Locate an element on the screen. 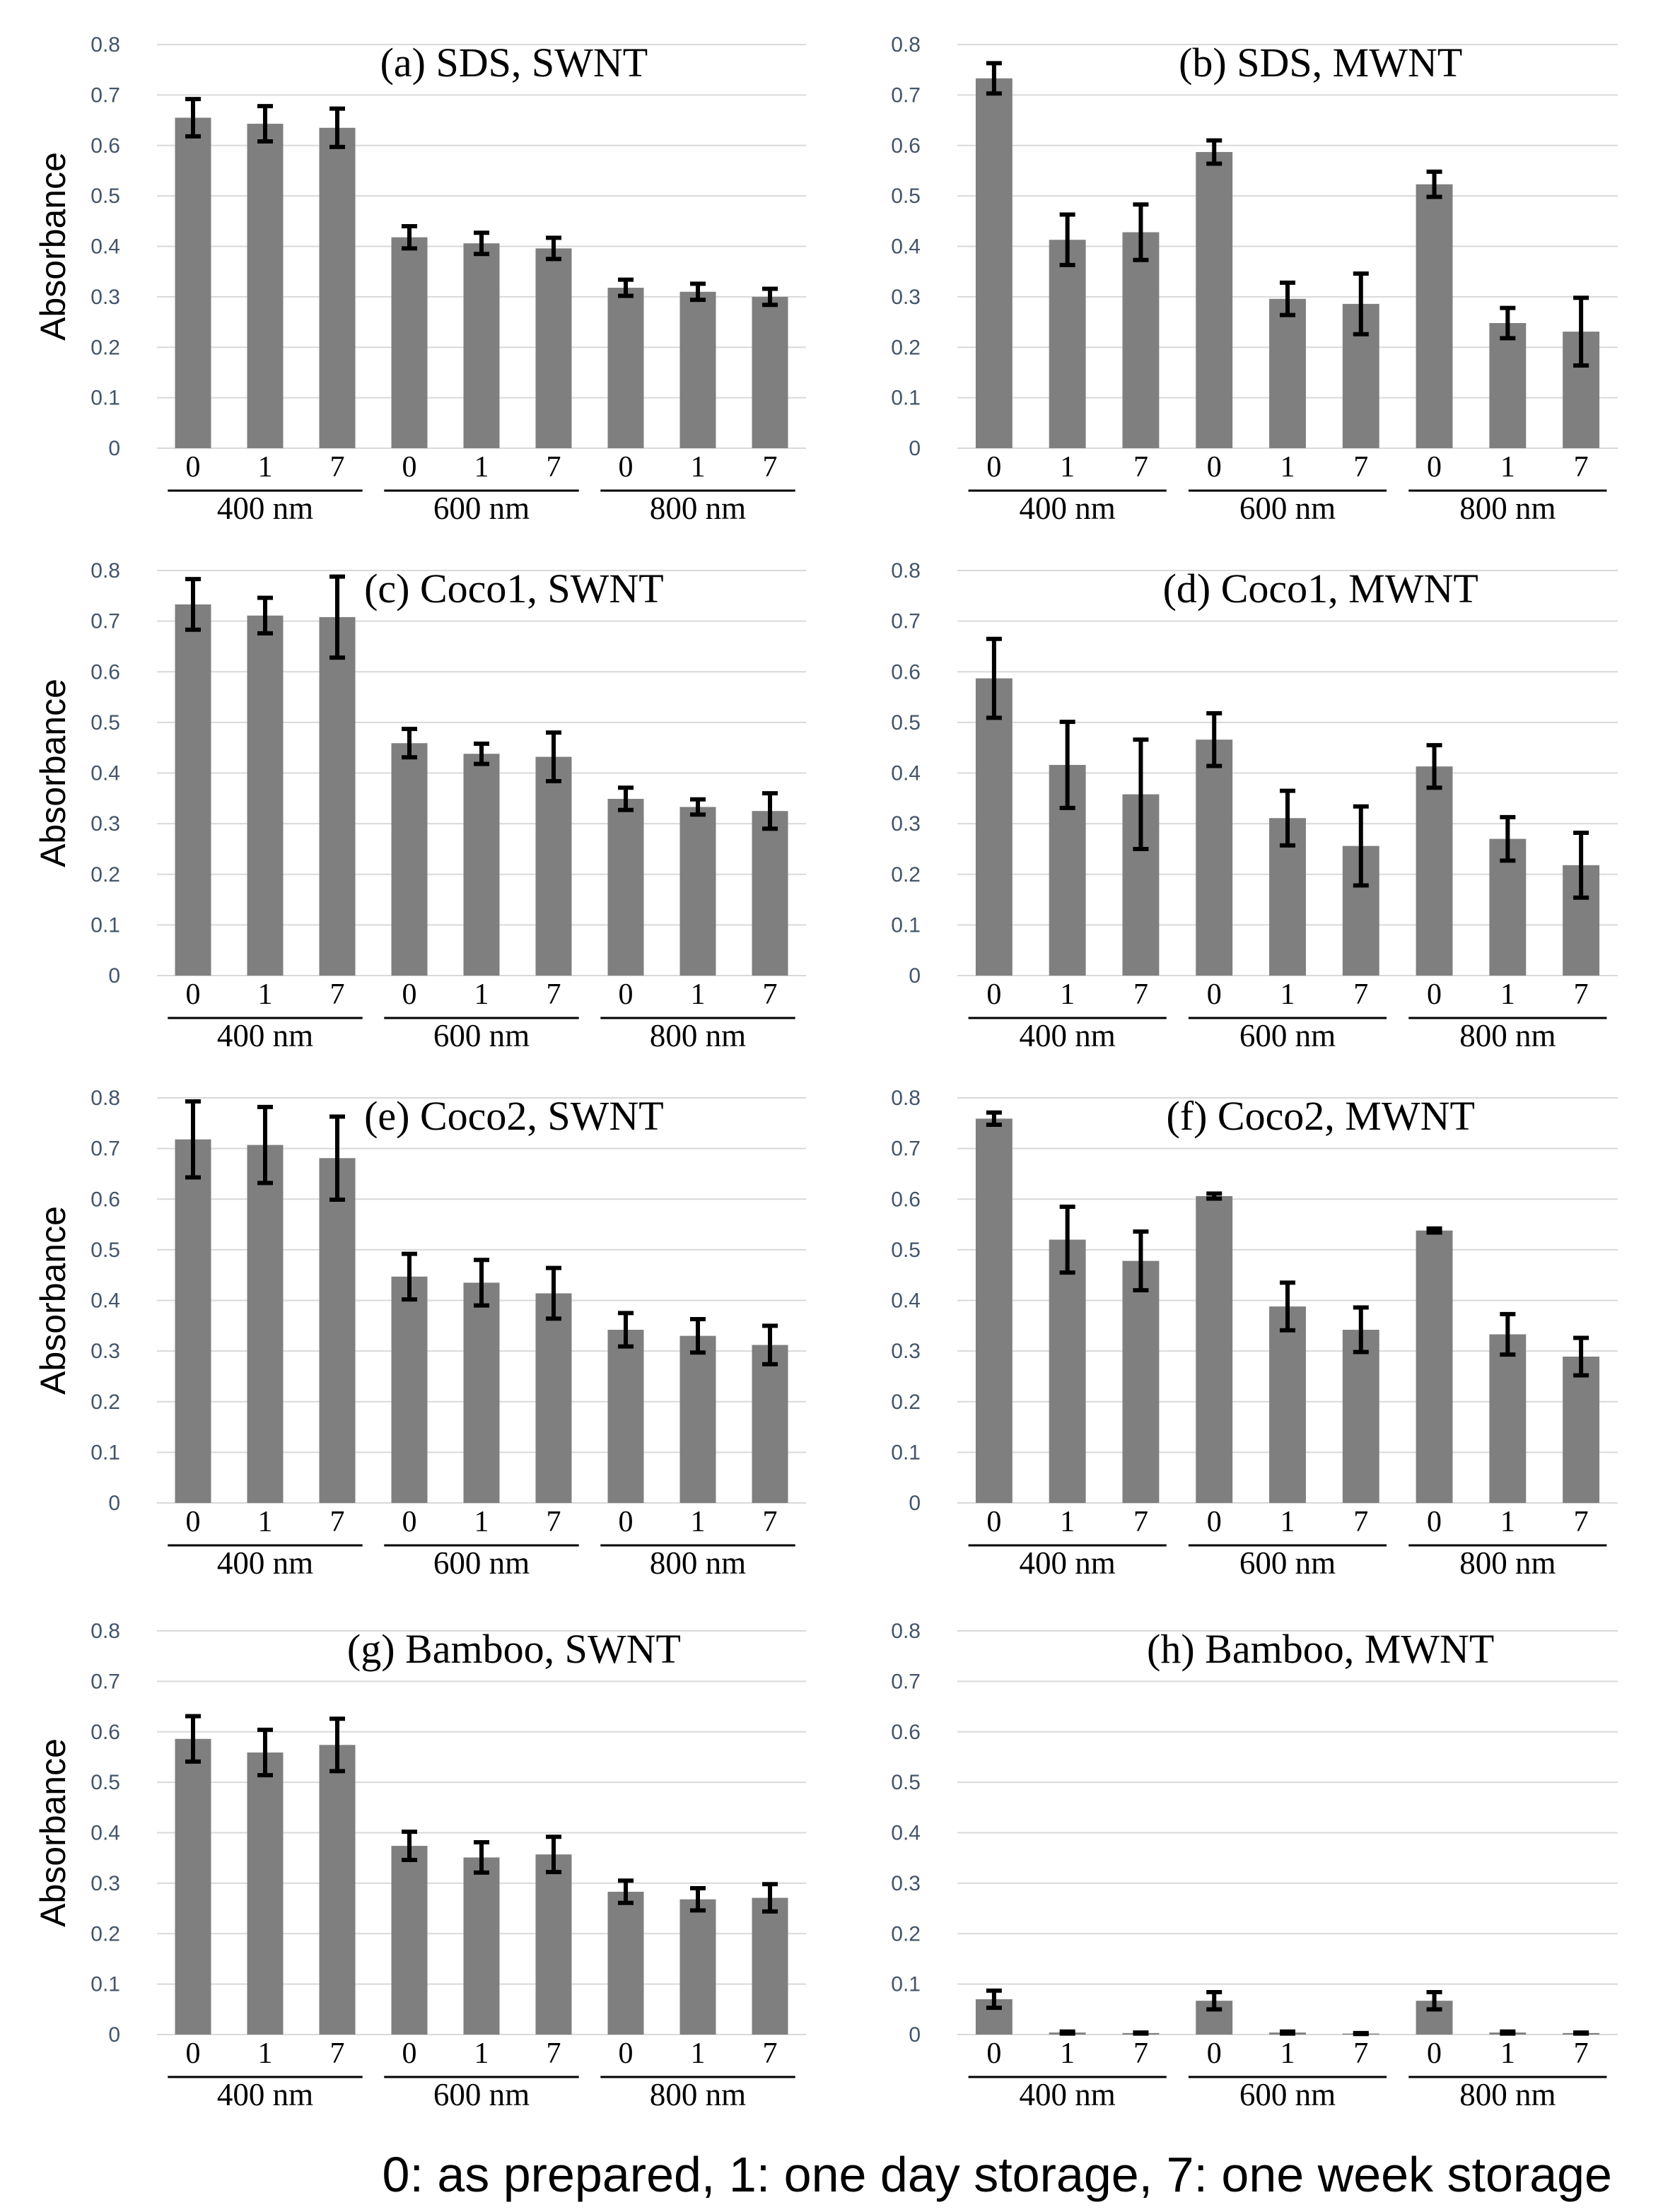  panel-title: (f) Coco2, MWNT is located at coordinates (1320, 1116).